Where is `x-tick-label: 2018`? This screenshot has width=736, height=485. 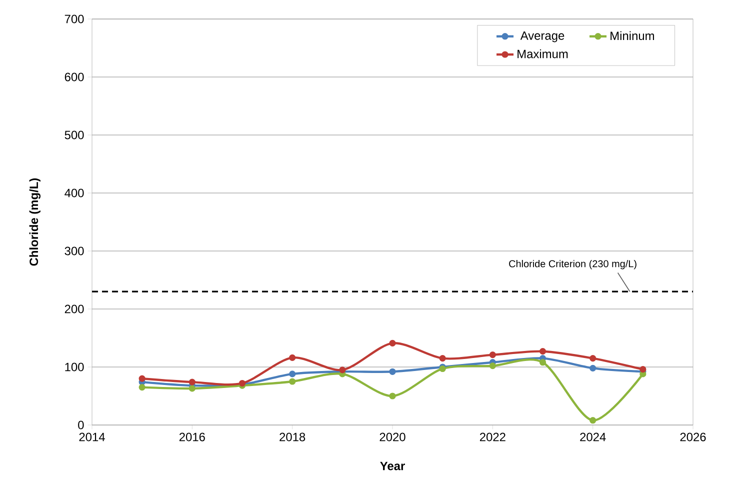 x-tick-label: 2018 is located at coordinates (293, 437).